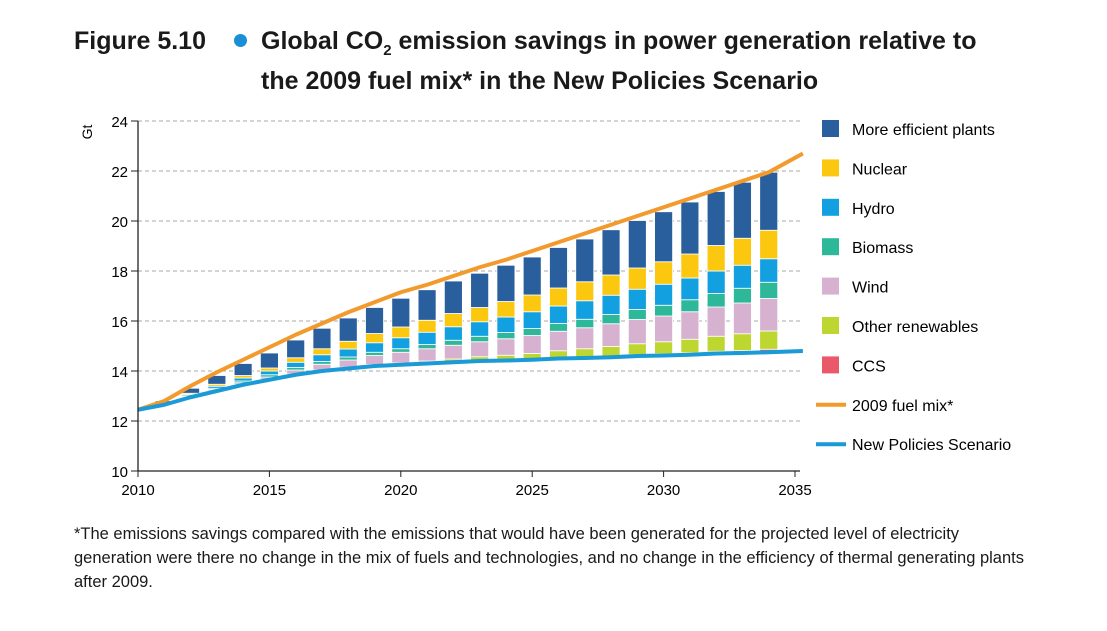 This screenshot has width=1107, height=631. I want to click on bullet-dot-icon, so click(240, 41).